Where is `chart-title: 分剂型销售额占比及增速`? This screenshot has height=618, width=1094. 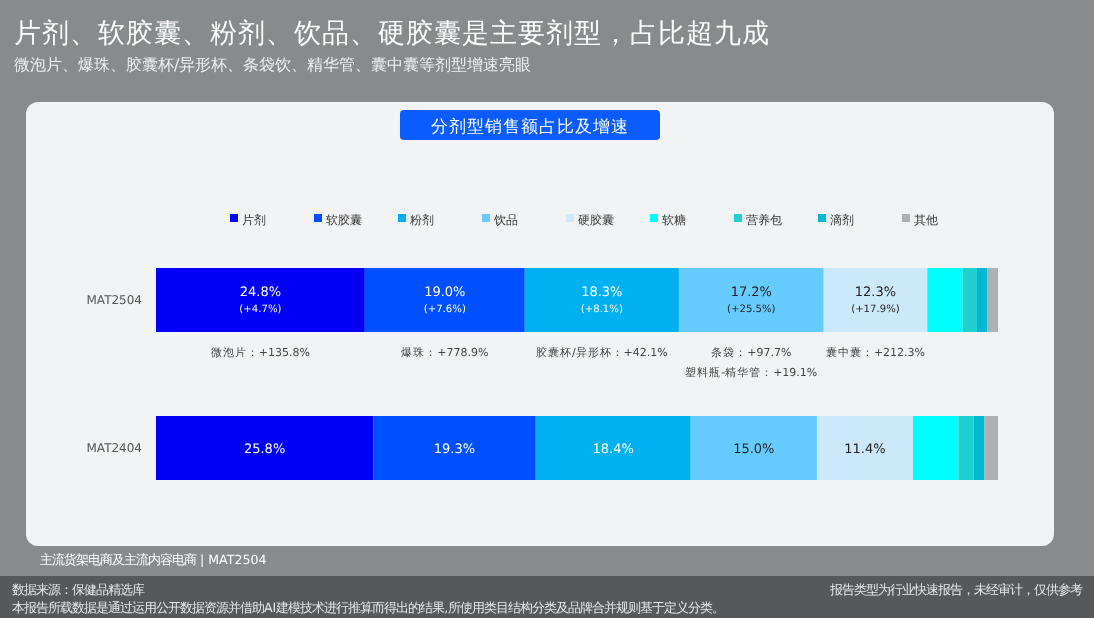
chart-title: 分剂型销售额占比及增速 is located at coordinates (530, 125).